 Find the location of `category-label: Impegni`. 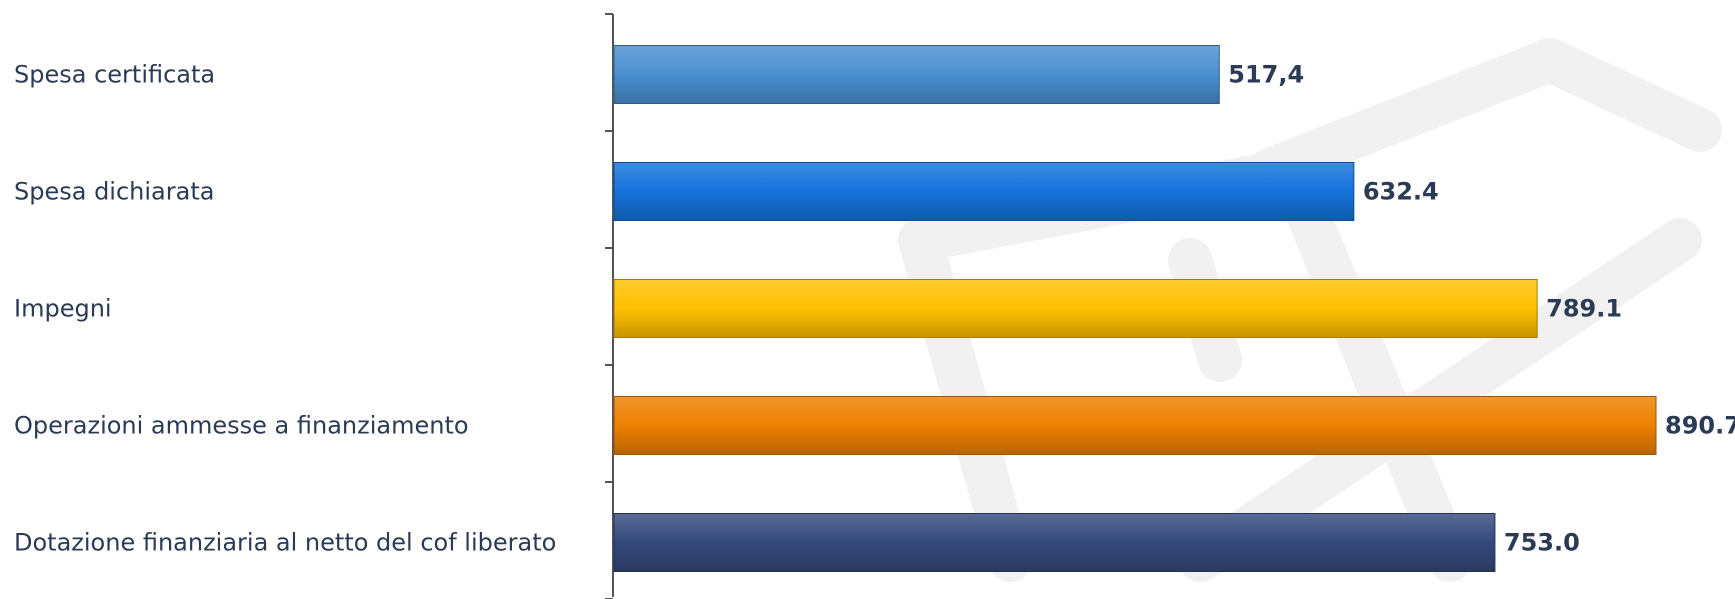

category-label: Impegni is located at coordinates (63, 309).